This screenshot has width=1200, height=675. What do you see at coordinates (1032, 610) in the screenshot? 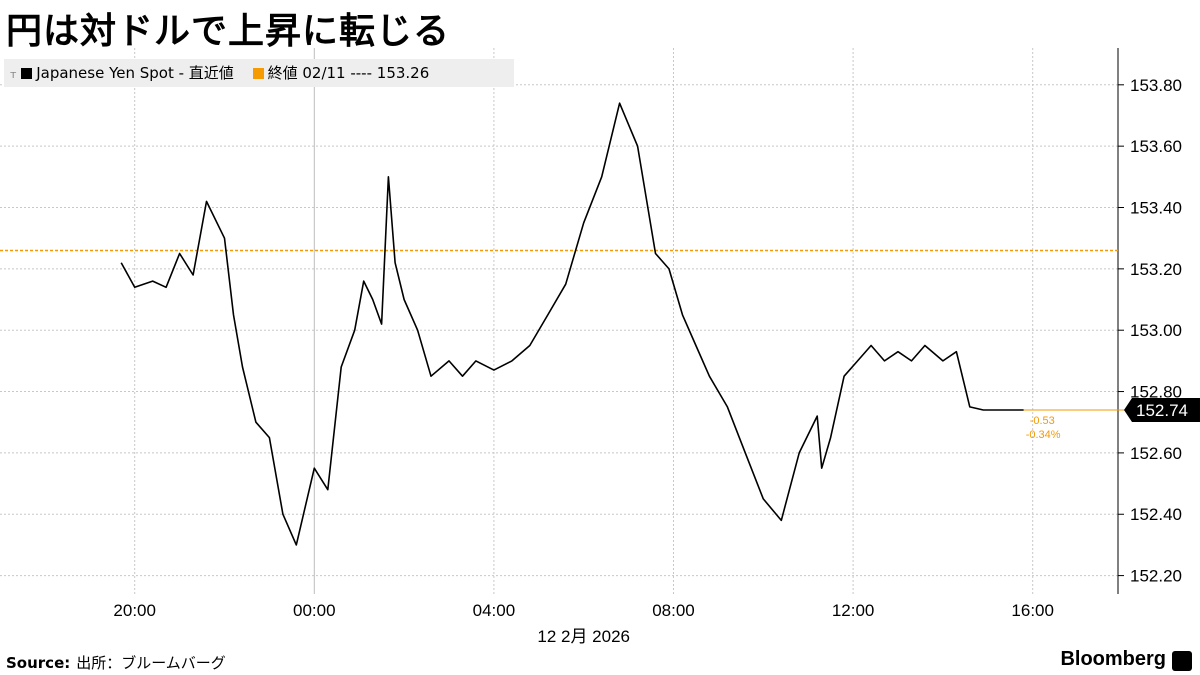
I see `x-tick-label: 16:00` at bounding box center [1032, 610].